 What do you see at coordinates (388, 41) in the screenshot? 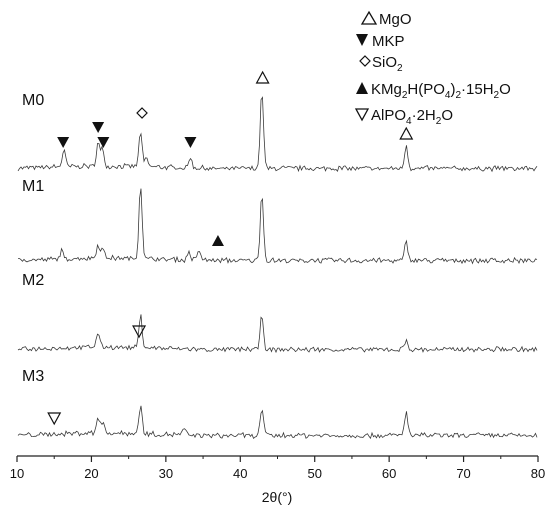
I see `legend-label-mkp: MKP` at bounding box center [388, 41].